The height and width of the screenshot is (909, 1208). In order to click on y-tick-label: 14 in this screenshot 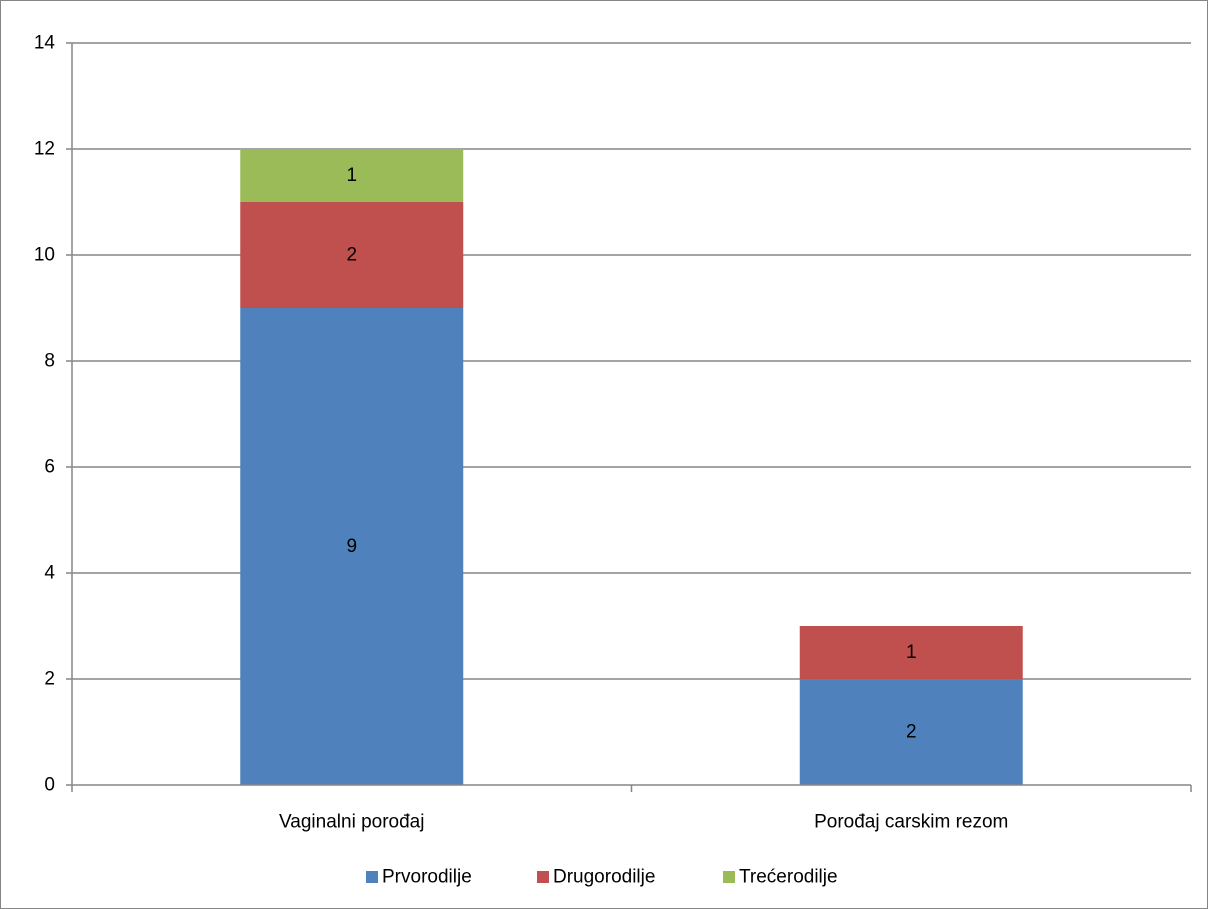, I will do `click(45, 43)`.